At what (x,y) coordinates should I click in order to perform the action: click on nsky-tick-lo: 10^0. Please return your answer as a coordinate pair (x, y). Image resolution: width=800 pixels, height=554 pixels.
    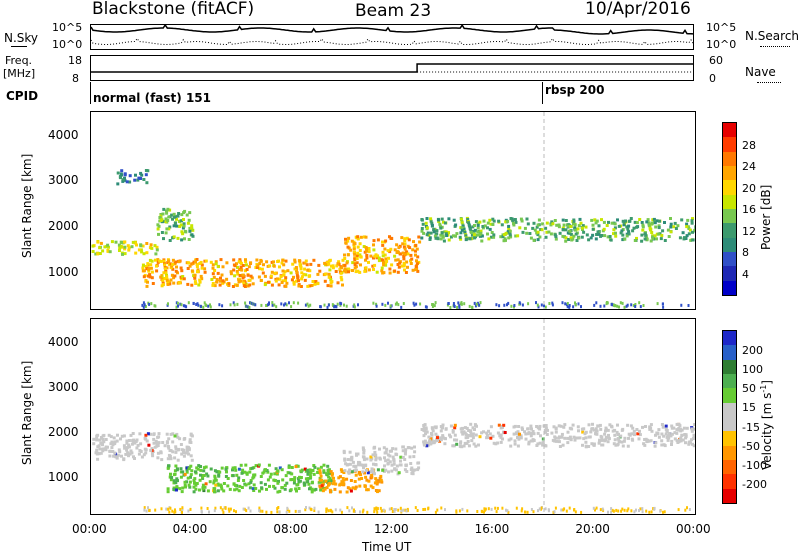
    Looking at the image, I should click on (67, 44).